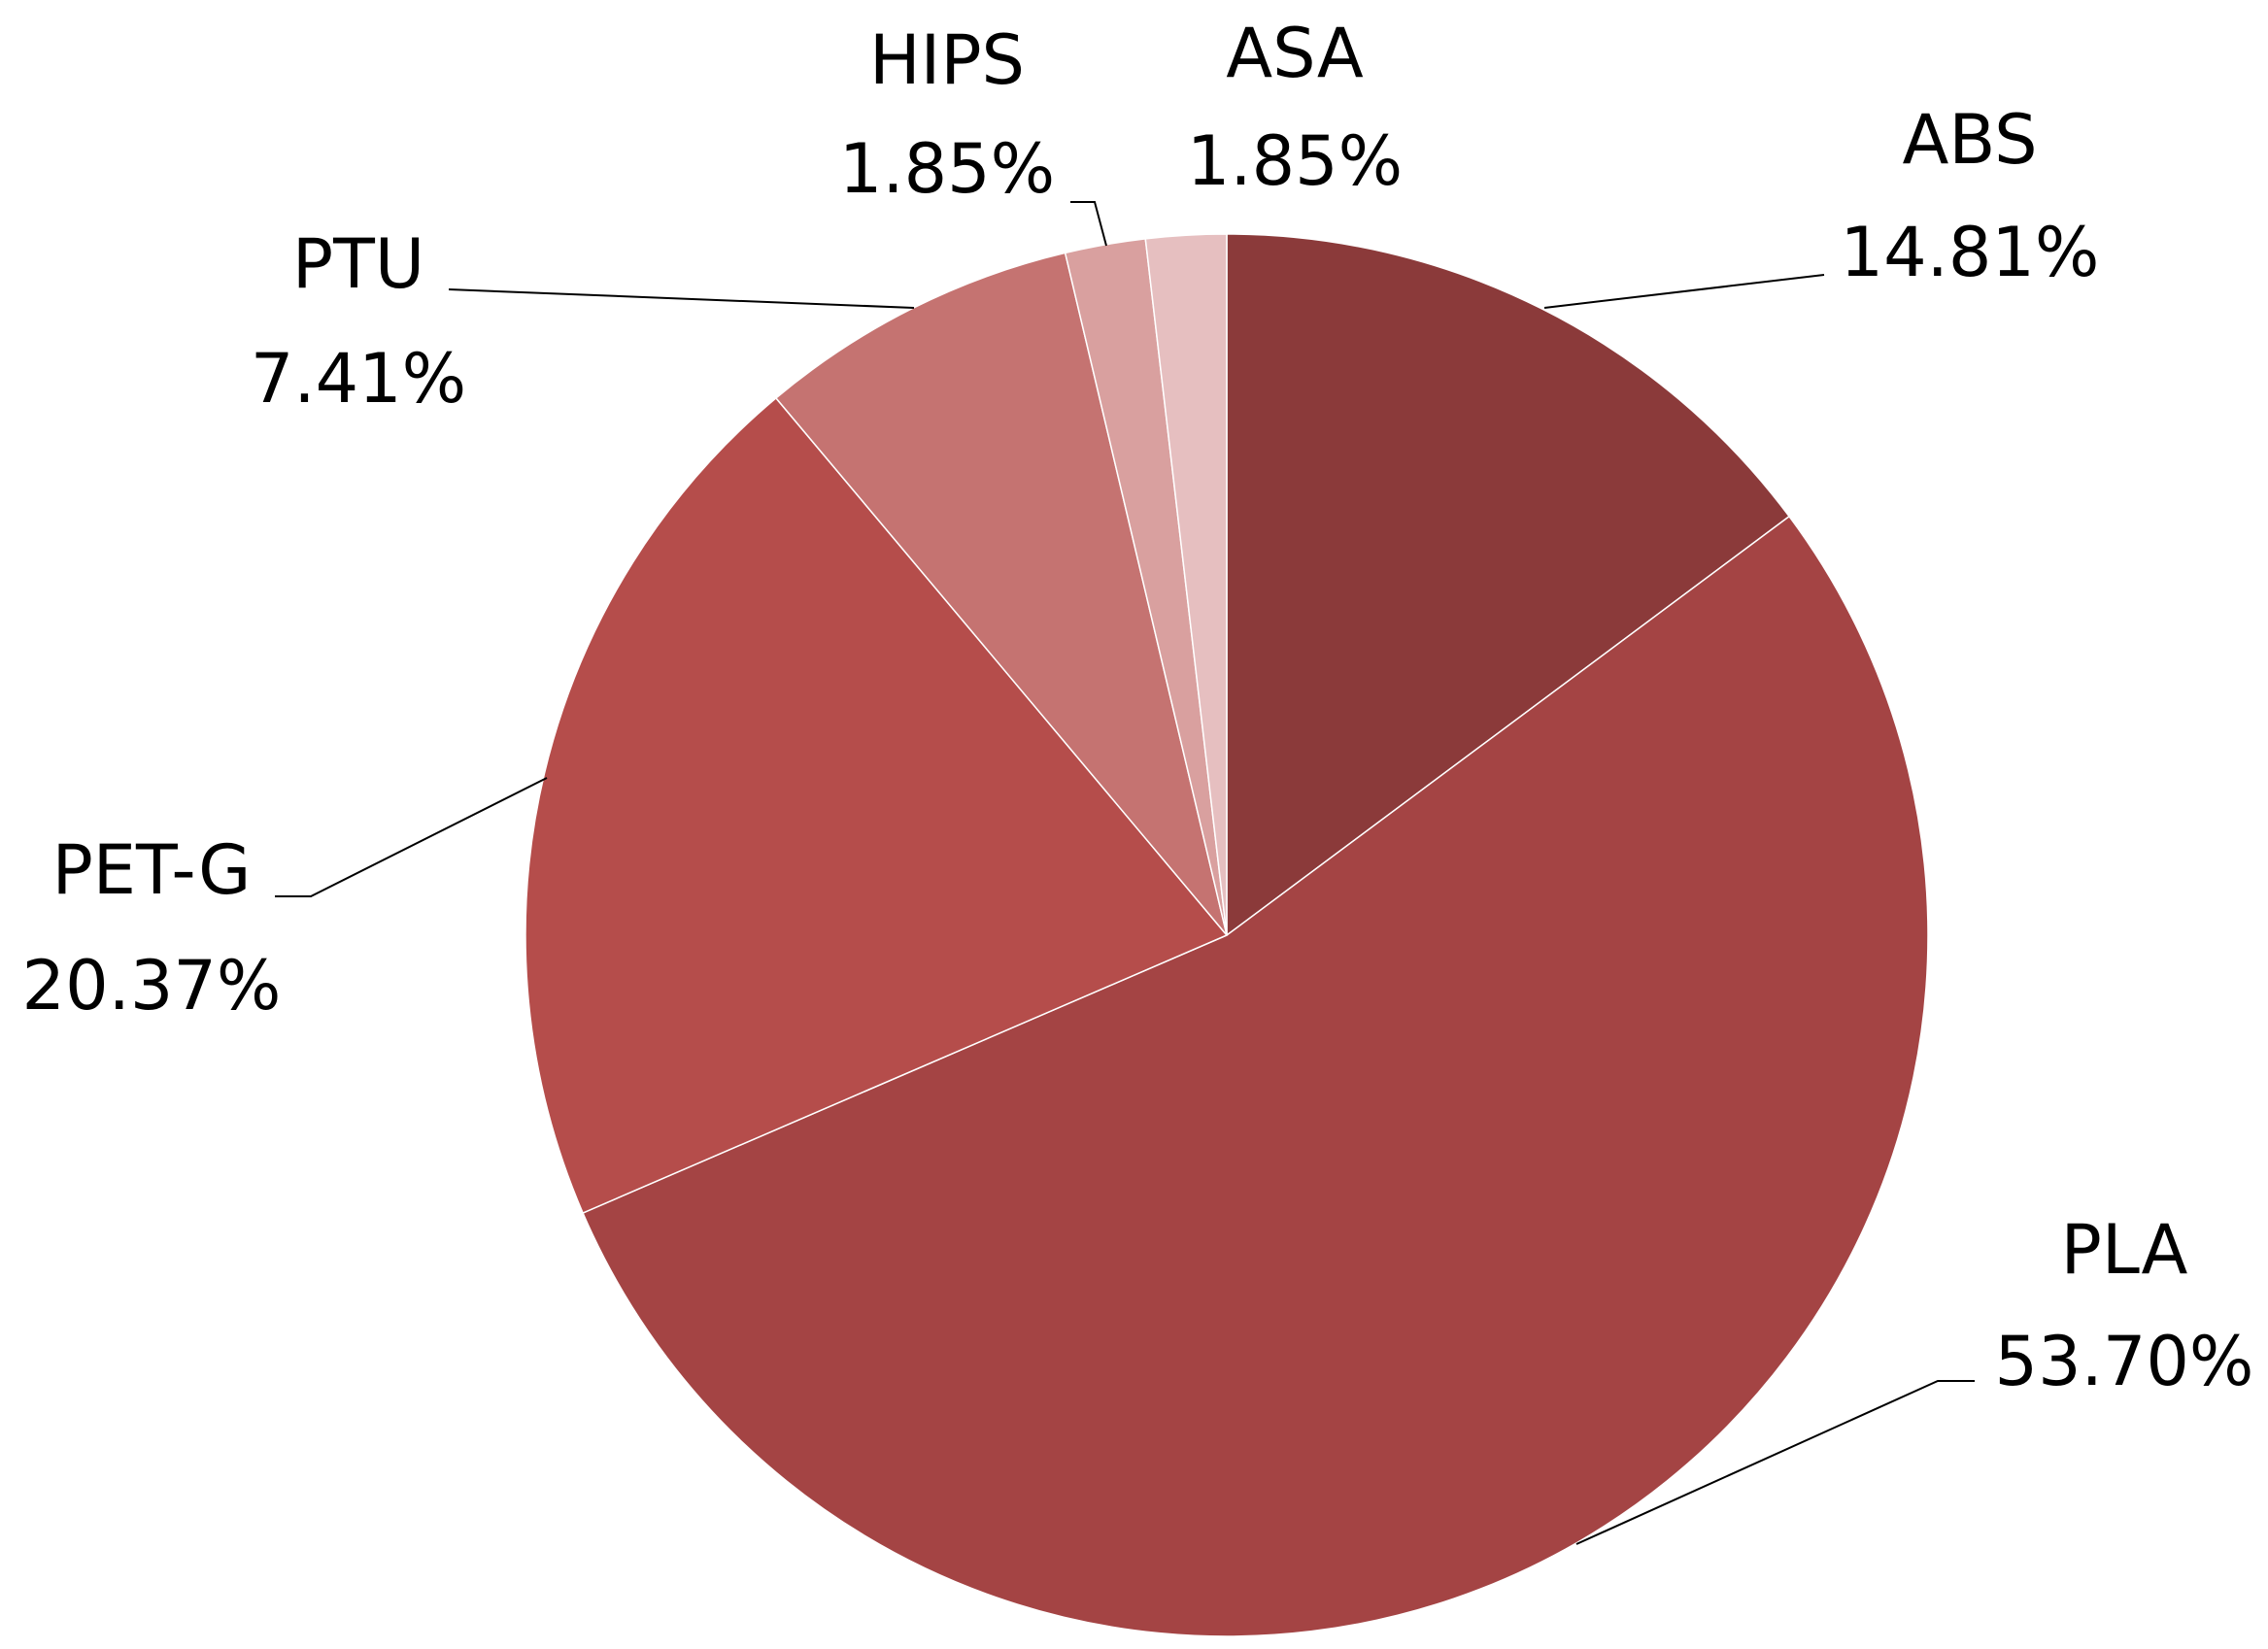 The width and height of the screenshot is (2268, 1649). Describe the element at coordinates (2124, 1361) in the screenshot. I see `slice-value-label: 53.70%` at that location.